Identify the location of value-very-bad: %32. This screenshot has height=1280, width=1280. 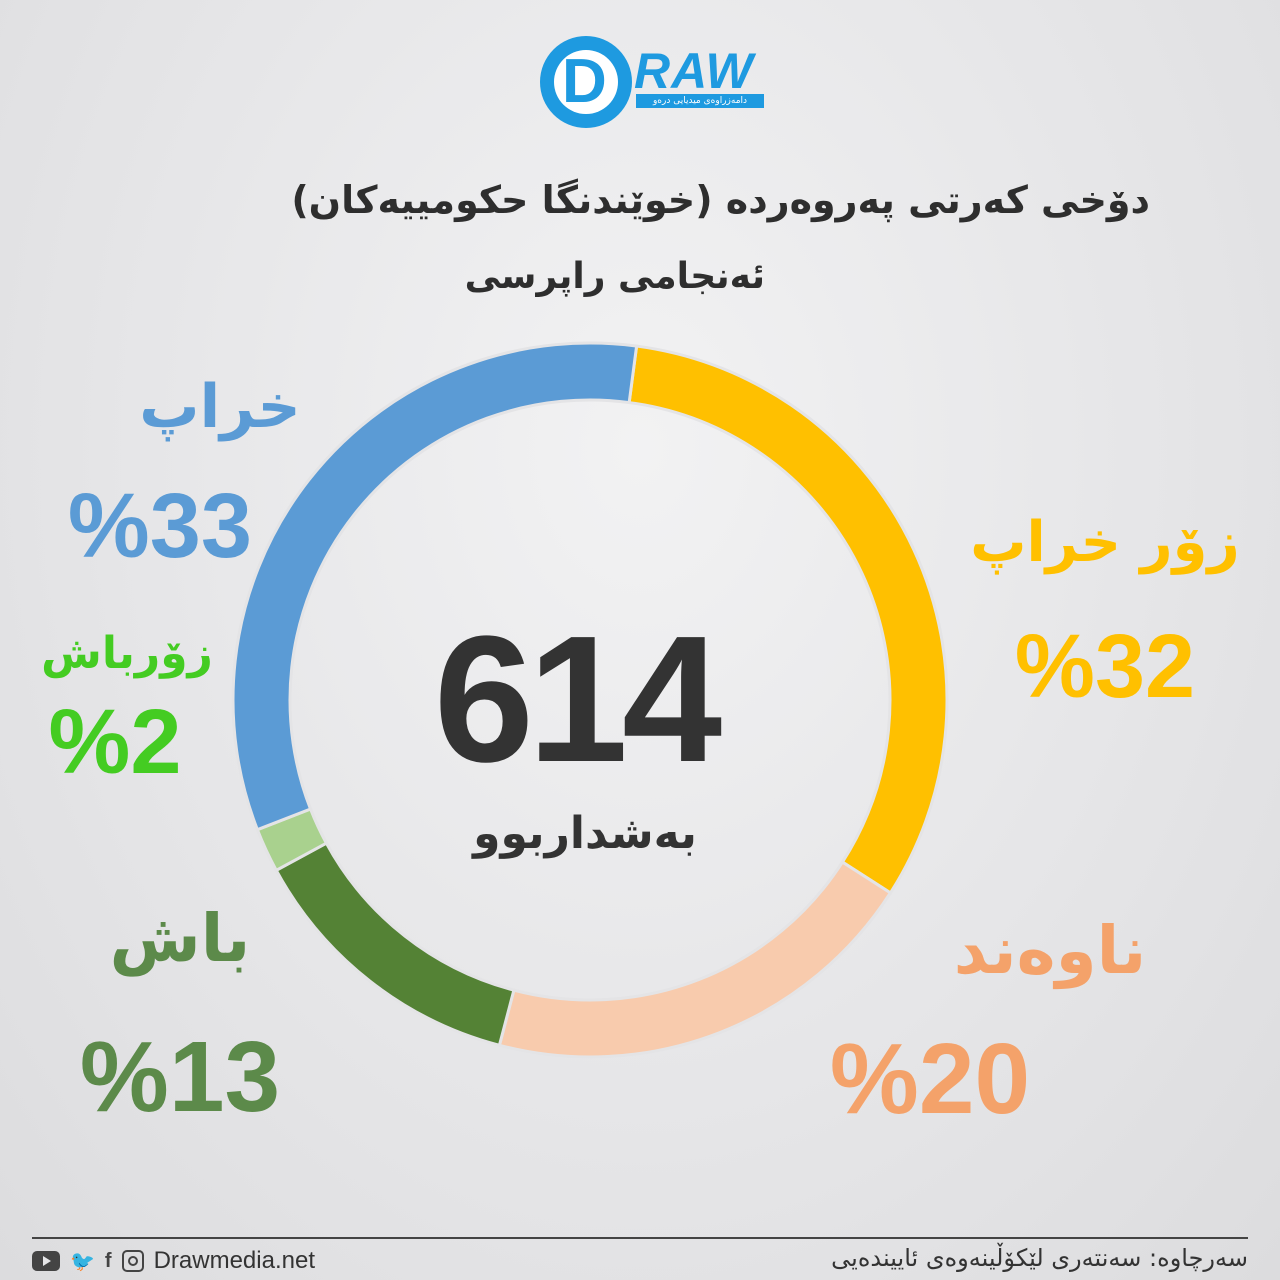
(1105, 667).